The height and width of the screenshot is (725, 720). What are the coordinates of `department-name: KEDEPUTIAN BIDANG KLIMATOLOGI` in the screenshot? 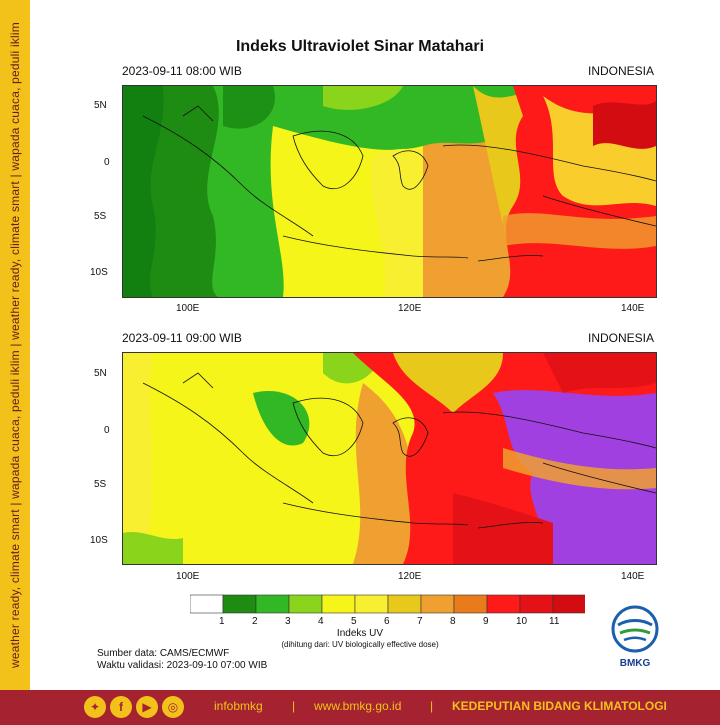 It's located at (559, 706).